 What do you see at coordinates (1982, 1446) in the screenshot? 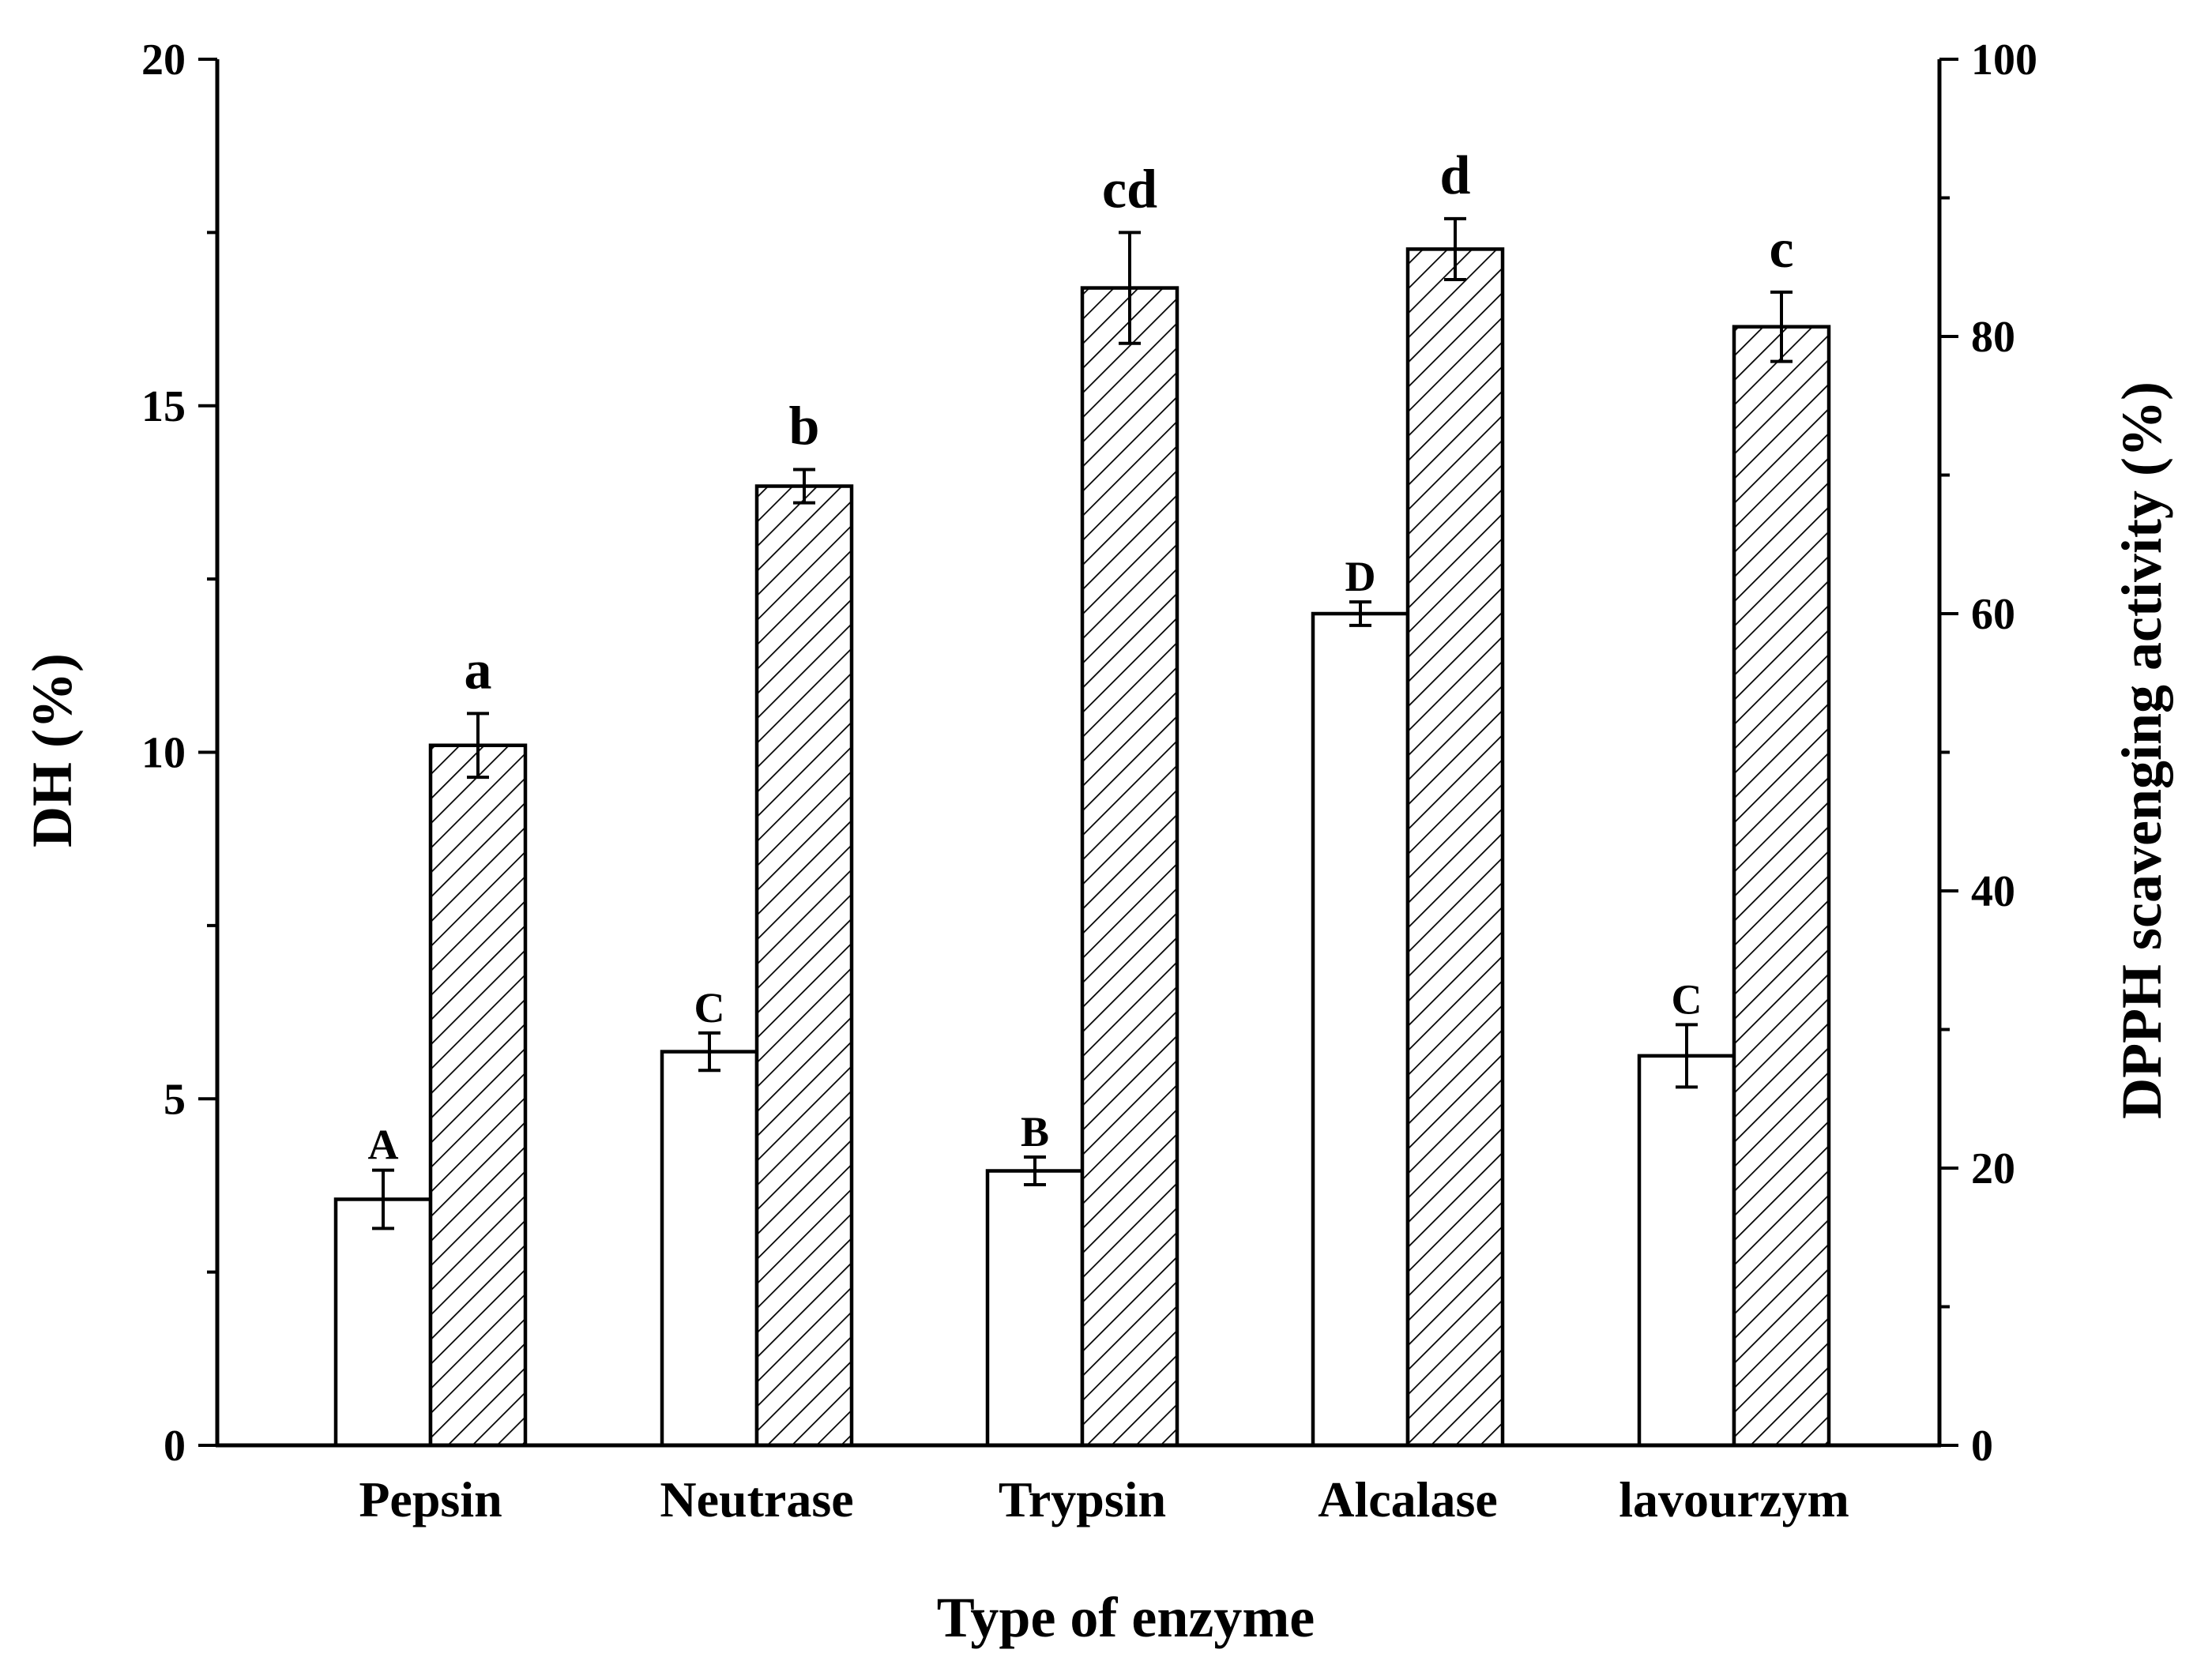
I see `y2-tick-label: 0` at bounding box center [1982, 1446].